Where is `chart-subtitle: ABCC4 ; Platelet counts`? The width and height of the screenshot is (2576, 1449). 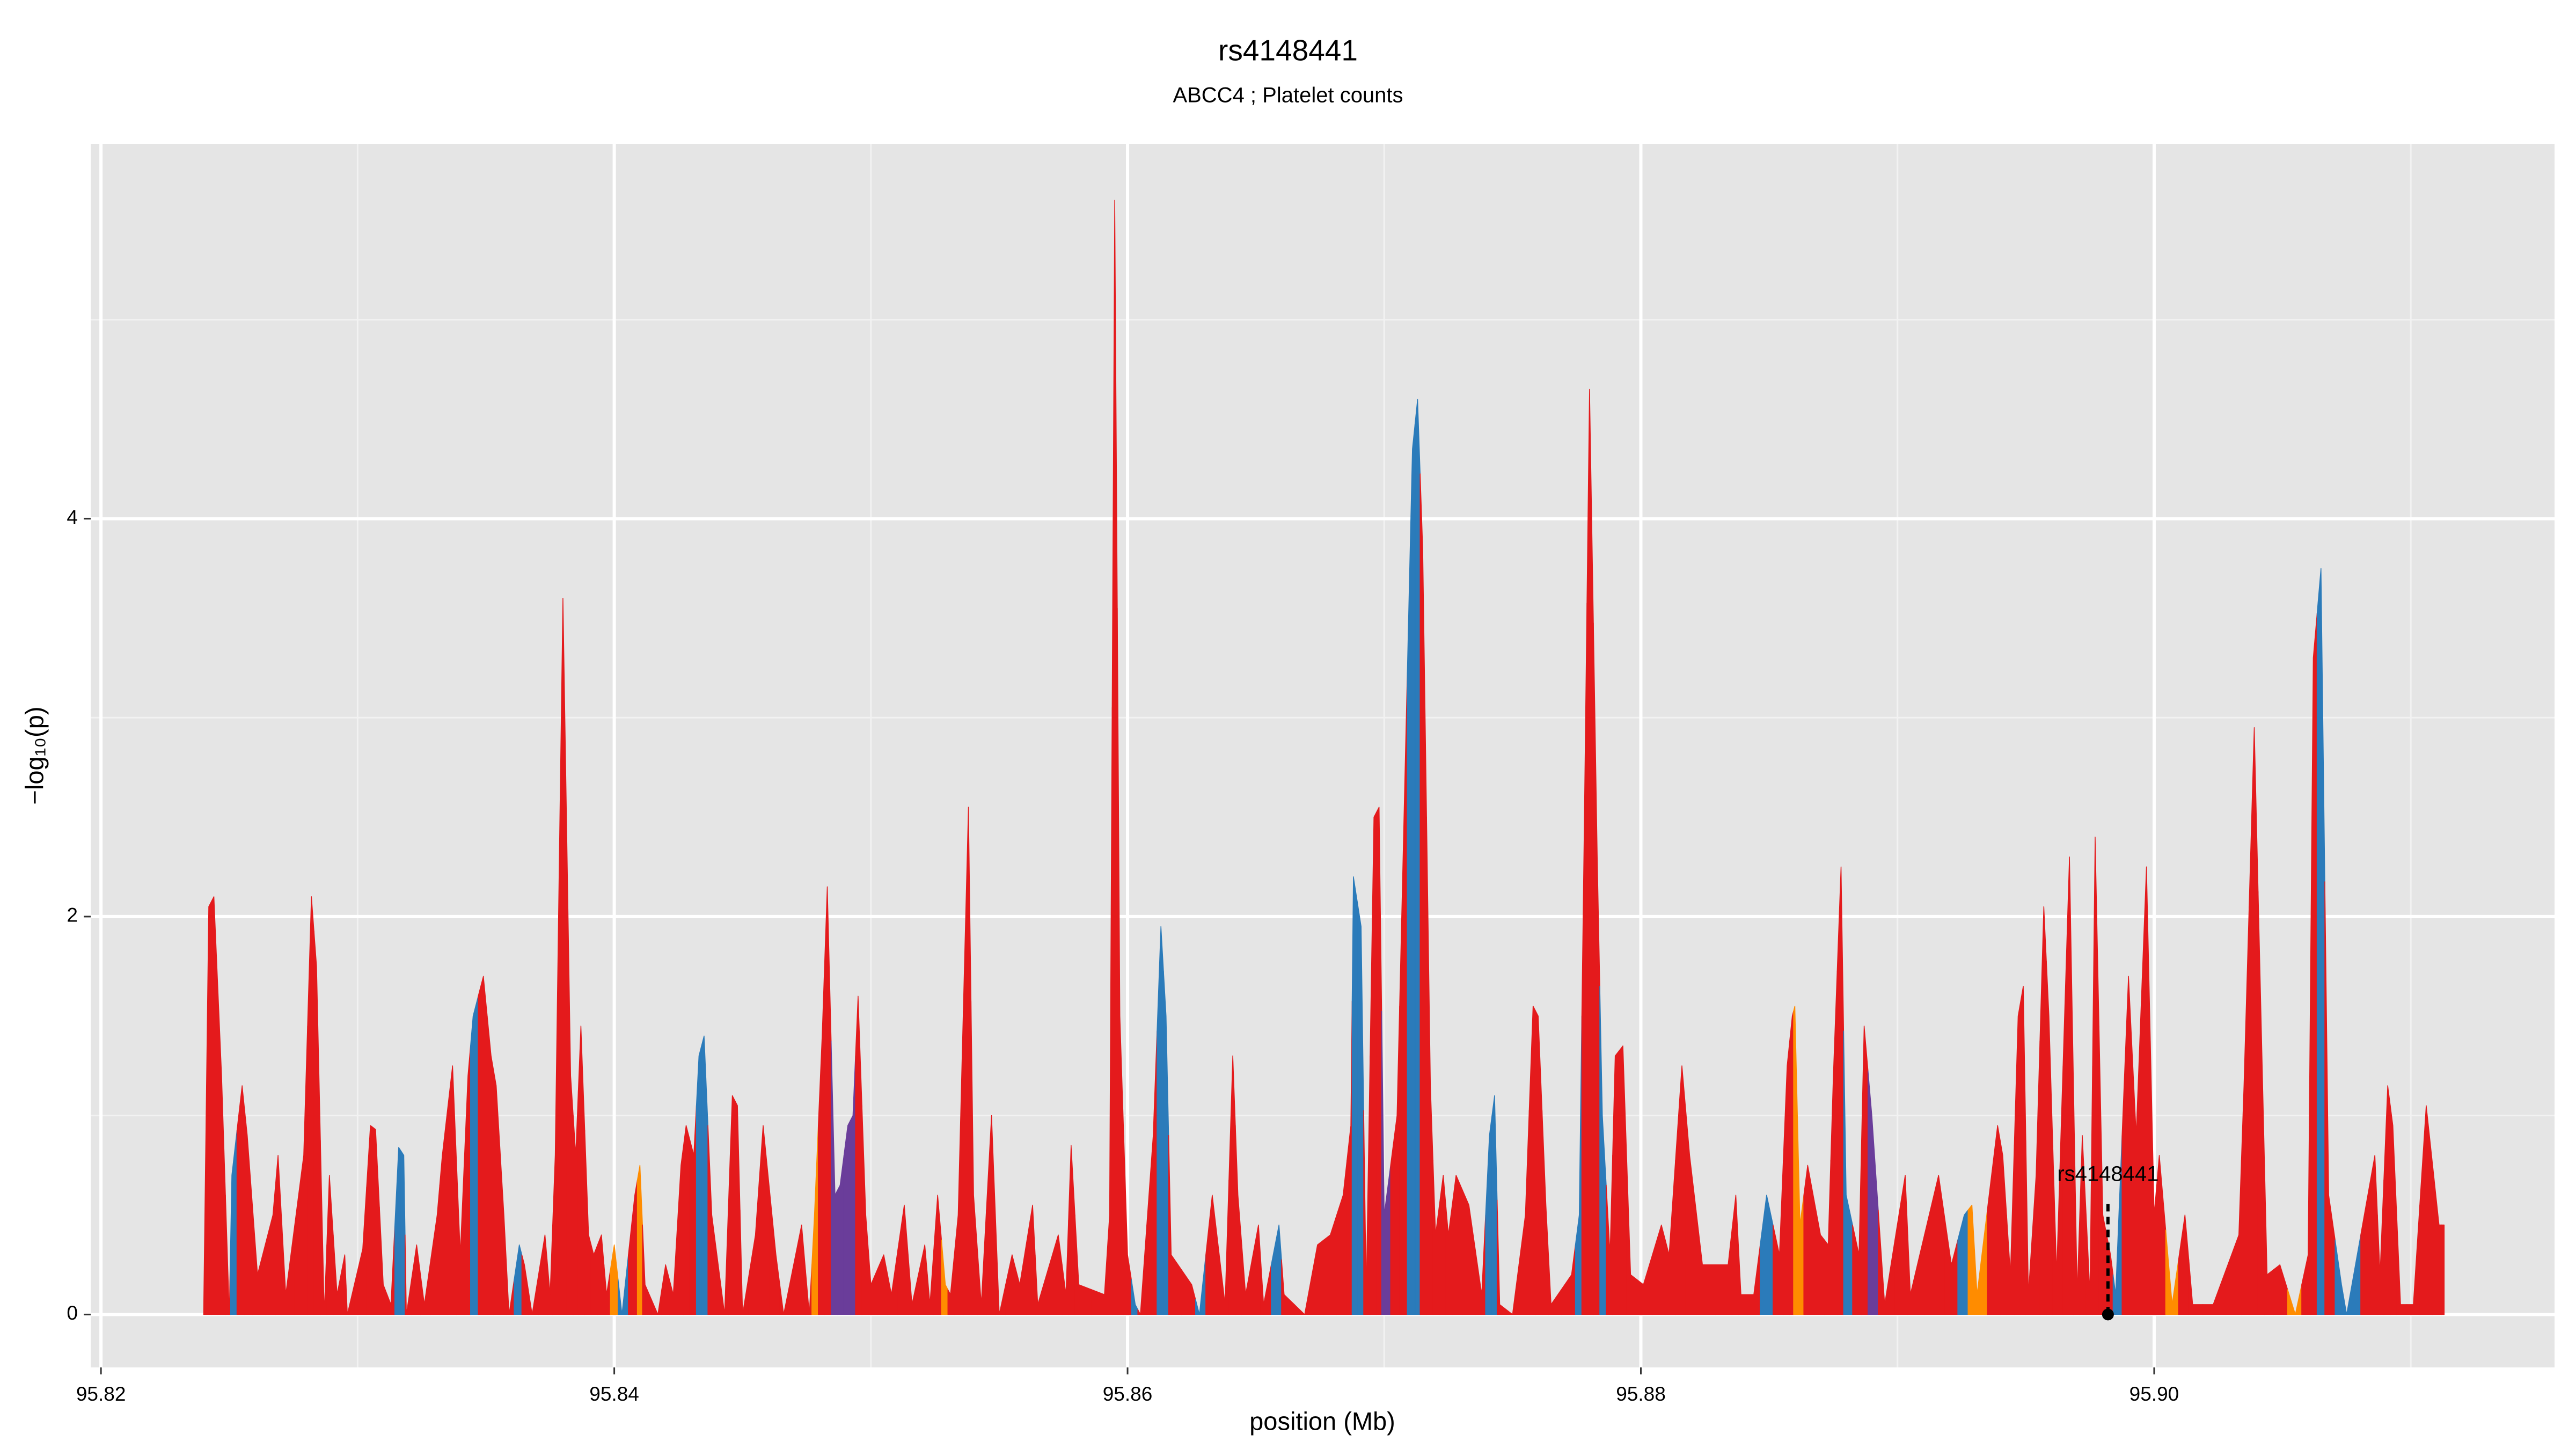 chart-subtitle: ABCC4 ; Platelet counts is located at coordinates (1288, 95).